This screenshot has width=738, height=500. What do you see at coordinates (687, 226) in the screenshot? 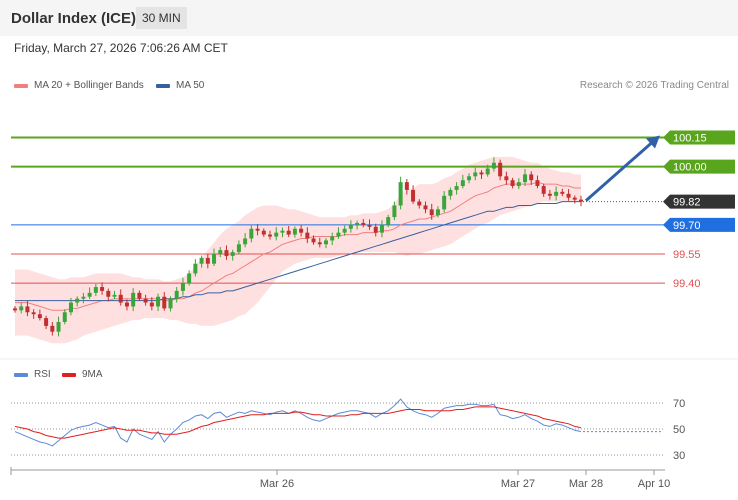
I see `level-label-99.70: 99.70` at bounding box center [687, 226].